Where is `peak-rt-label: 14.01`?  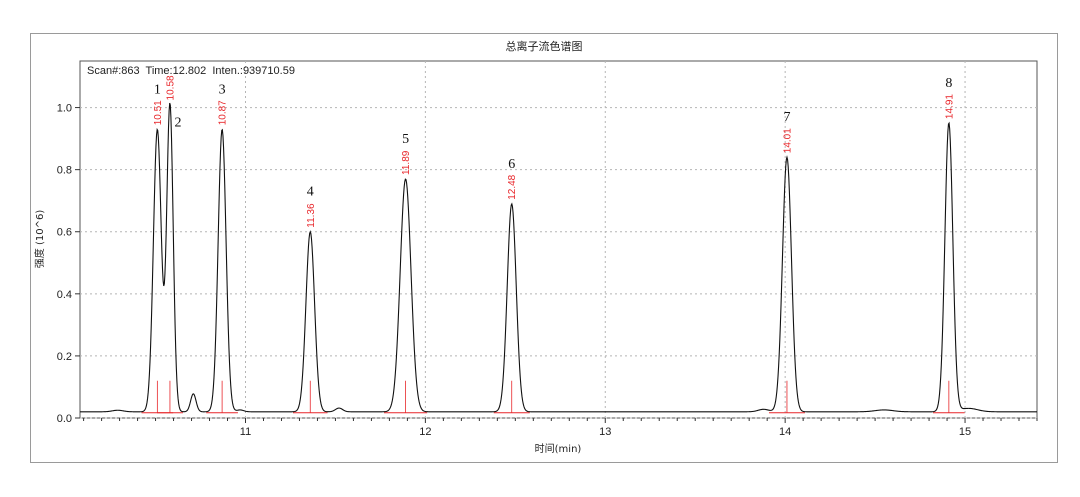 peak-rt-label: 14.01 is located at coordinates (787, 140).